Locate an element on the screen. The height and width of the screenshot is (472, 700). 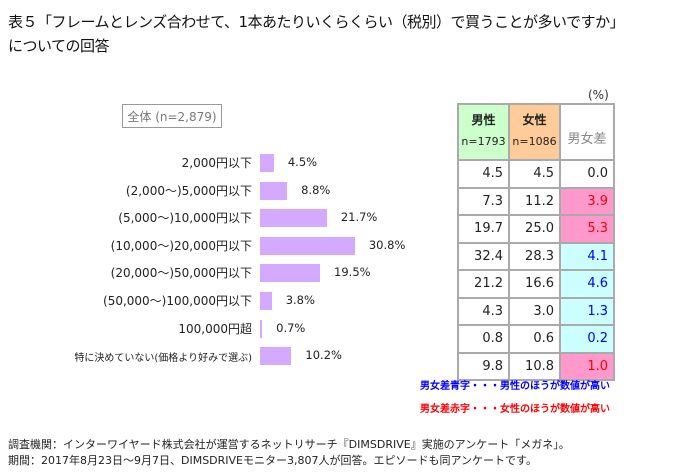
male-cell: 9.8 is located at coordinates (483, 366).